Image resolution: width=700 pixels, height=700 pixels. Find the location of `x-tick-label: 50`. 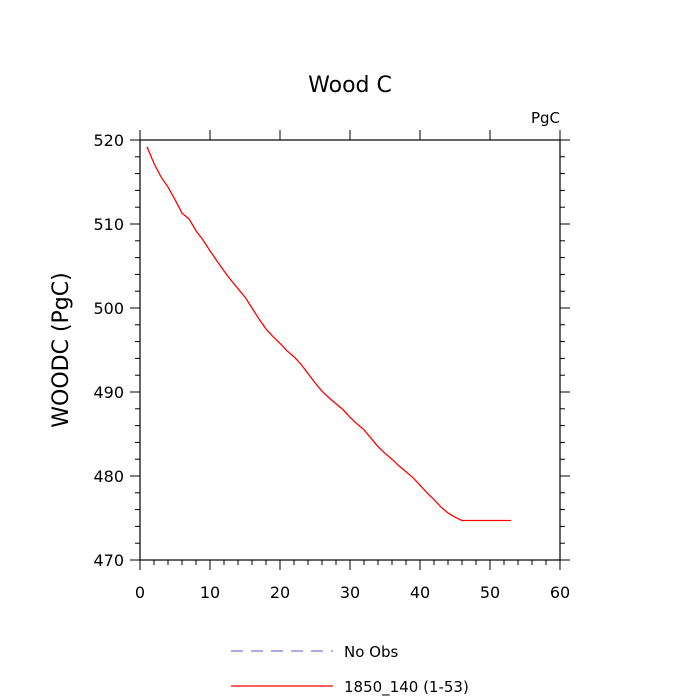

x-tick-label: 50 is located at coordinates (490, 592).